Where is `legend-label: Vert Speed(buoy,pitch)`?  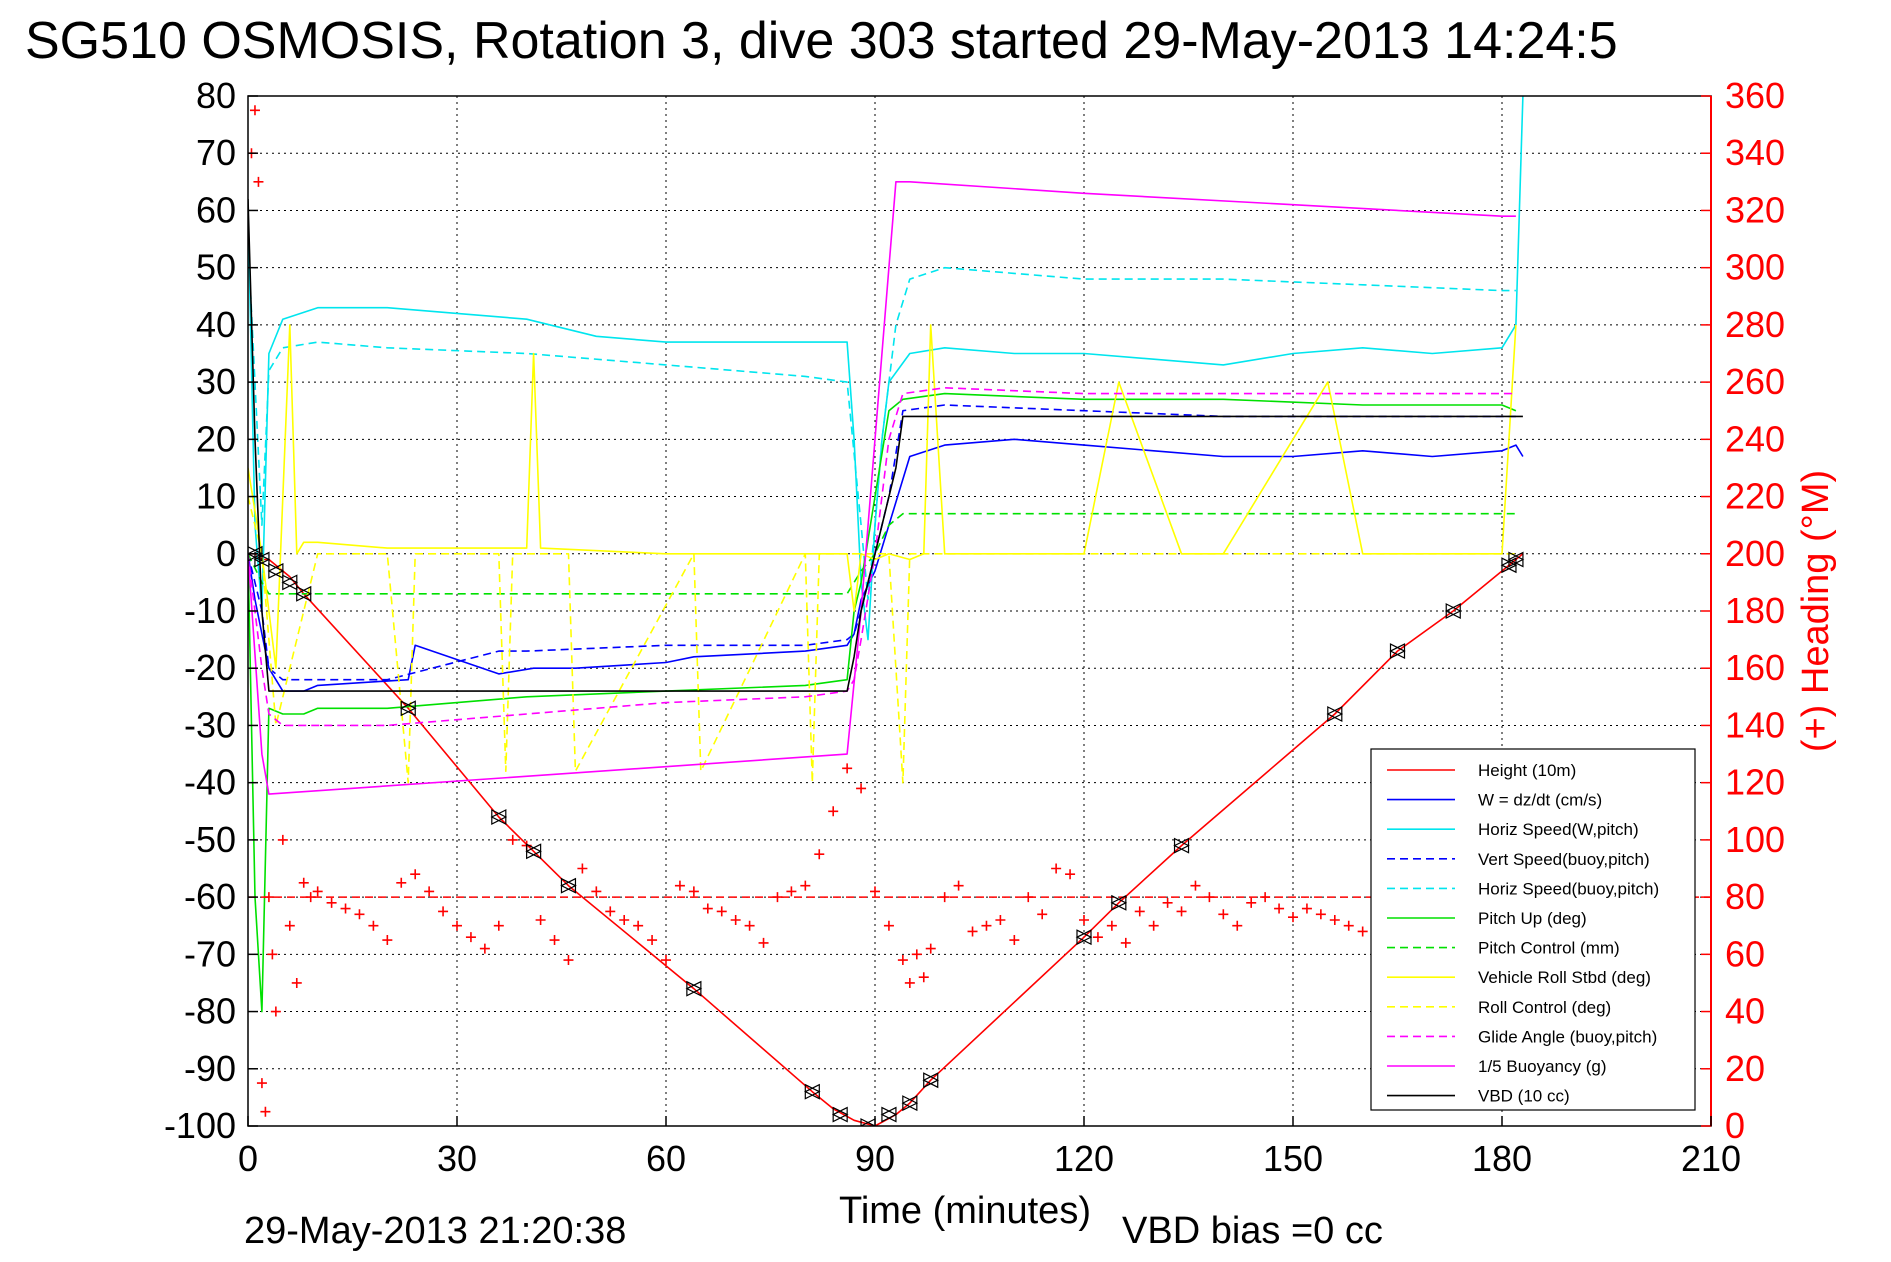
legend-label: Vert Speed(buoy,pitch) is located at coordinates (1564, 859).